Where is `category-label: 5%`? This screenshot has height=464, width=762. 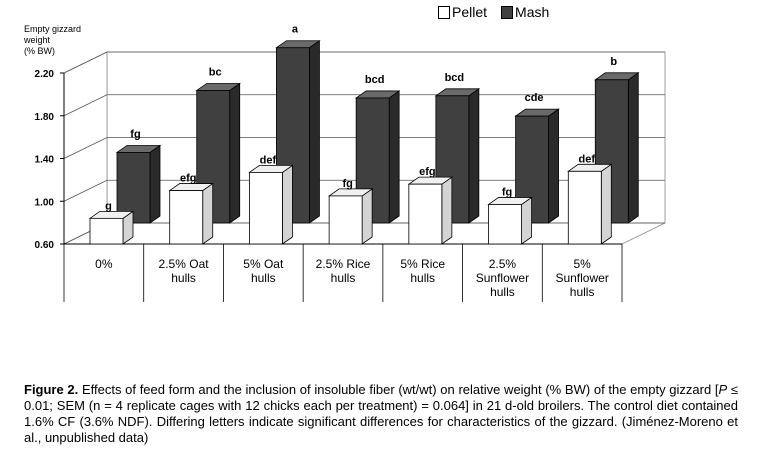 category-label: 5% is located at coordinates (582, 264).